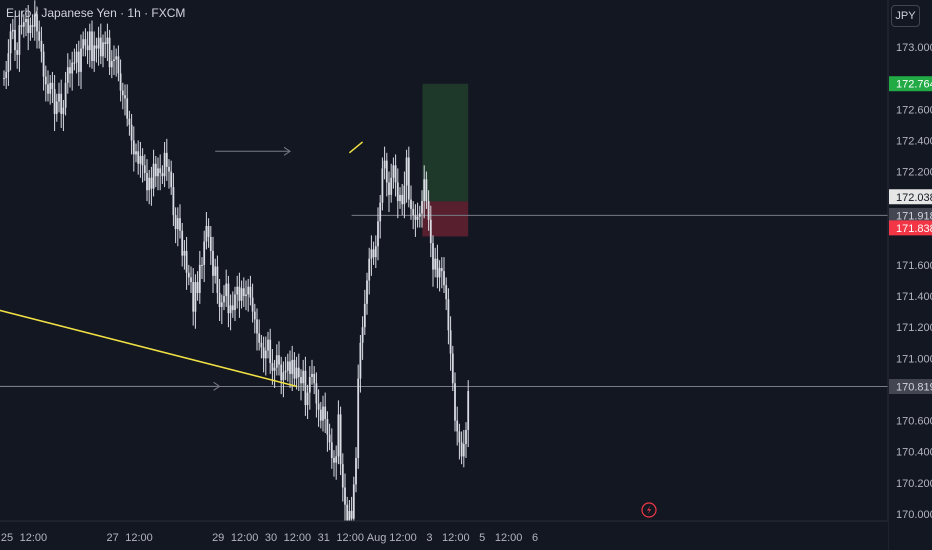 This screenshot has width=932, height=550. Describe the element at coordinates (914, 110) in the screenshot. I see `y-tick-label: 172.600` at that location.